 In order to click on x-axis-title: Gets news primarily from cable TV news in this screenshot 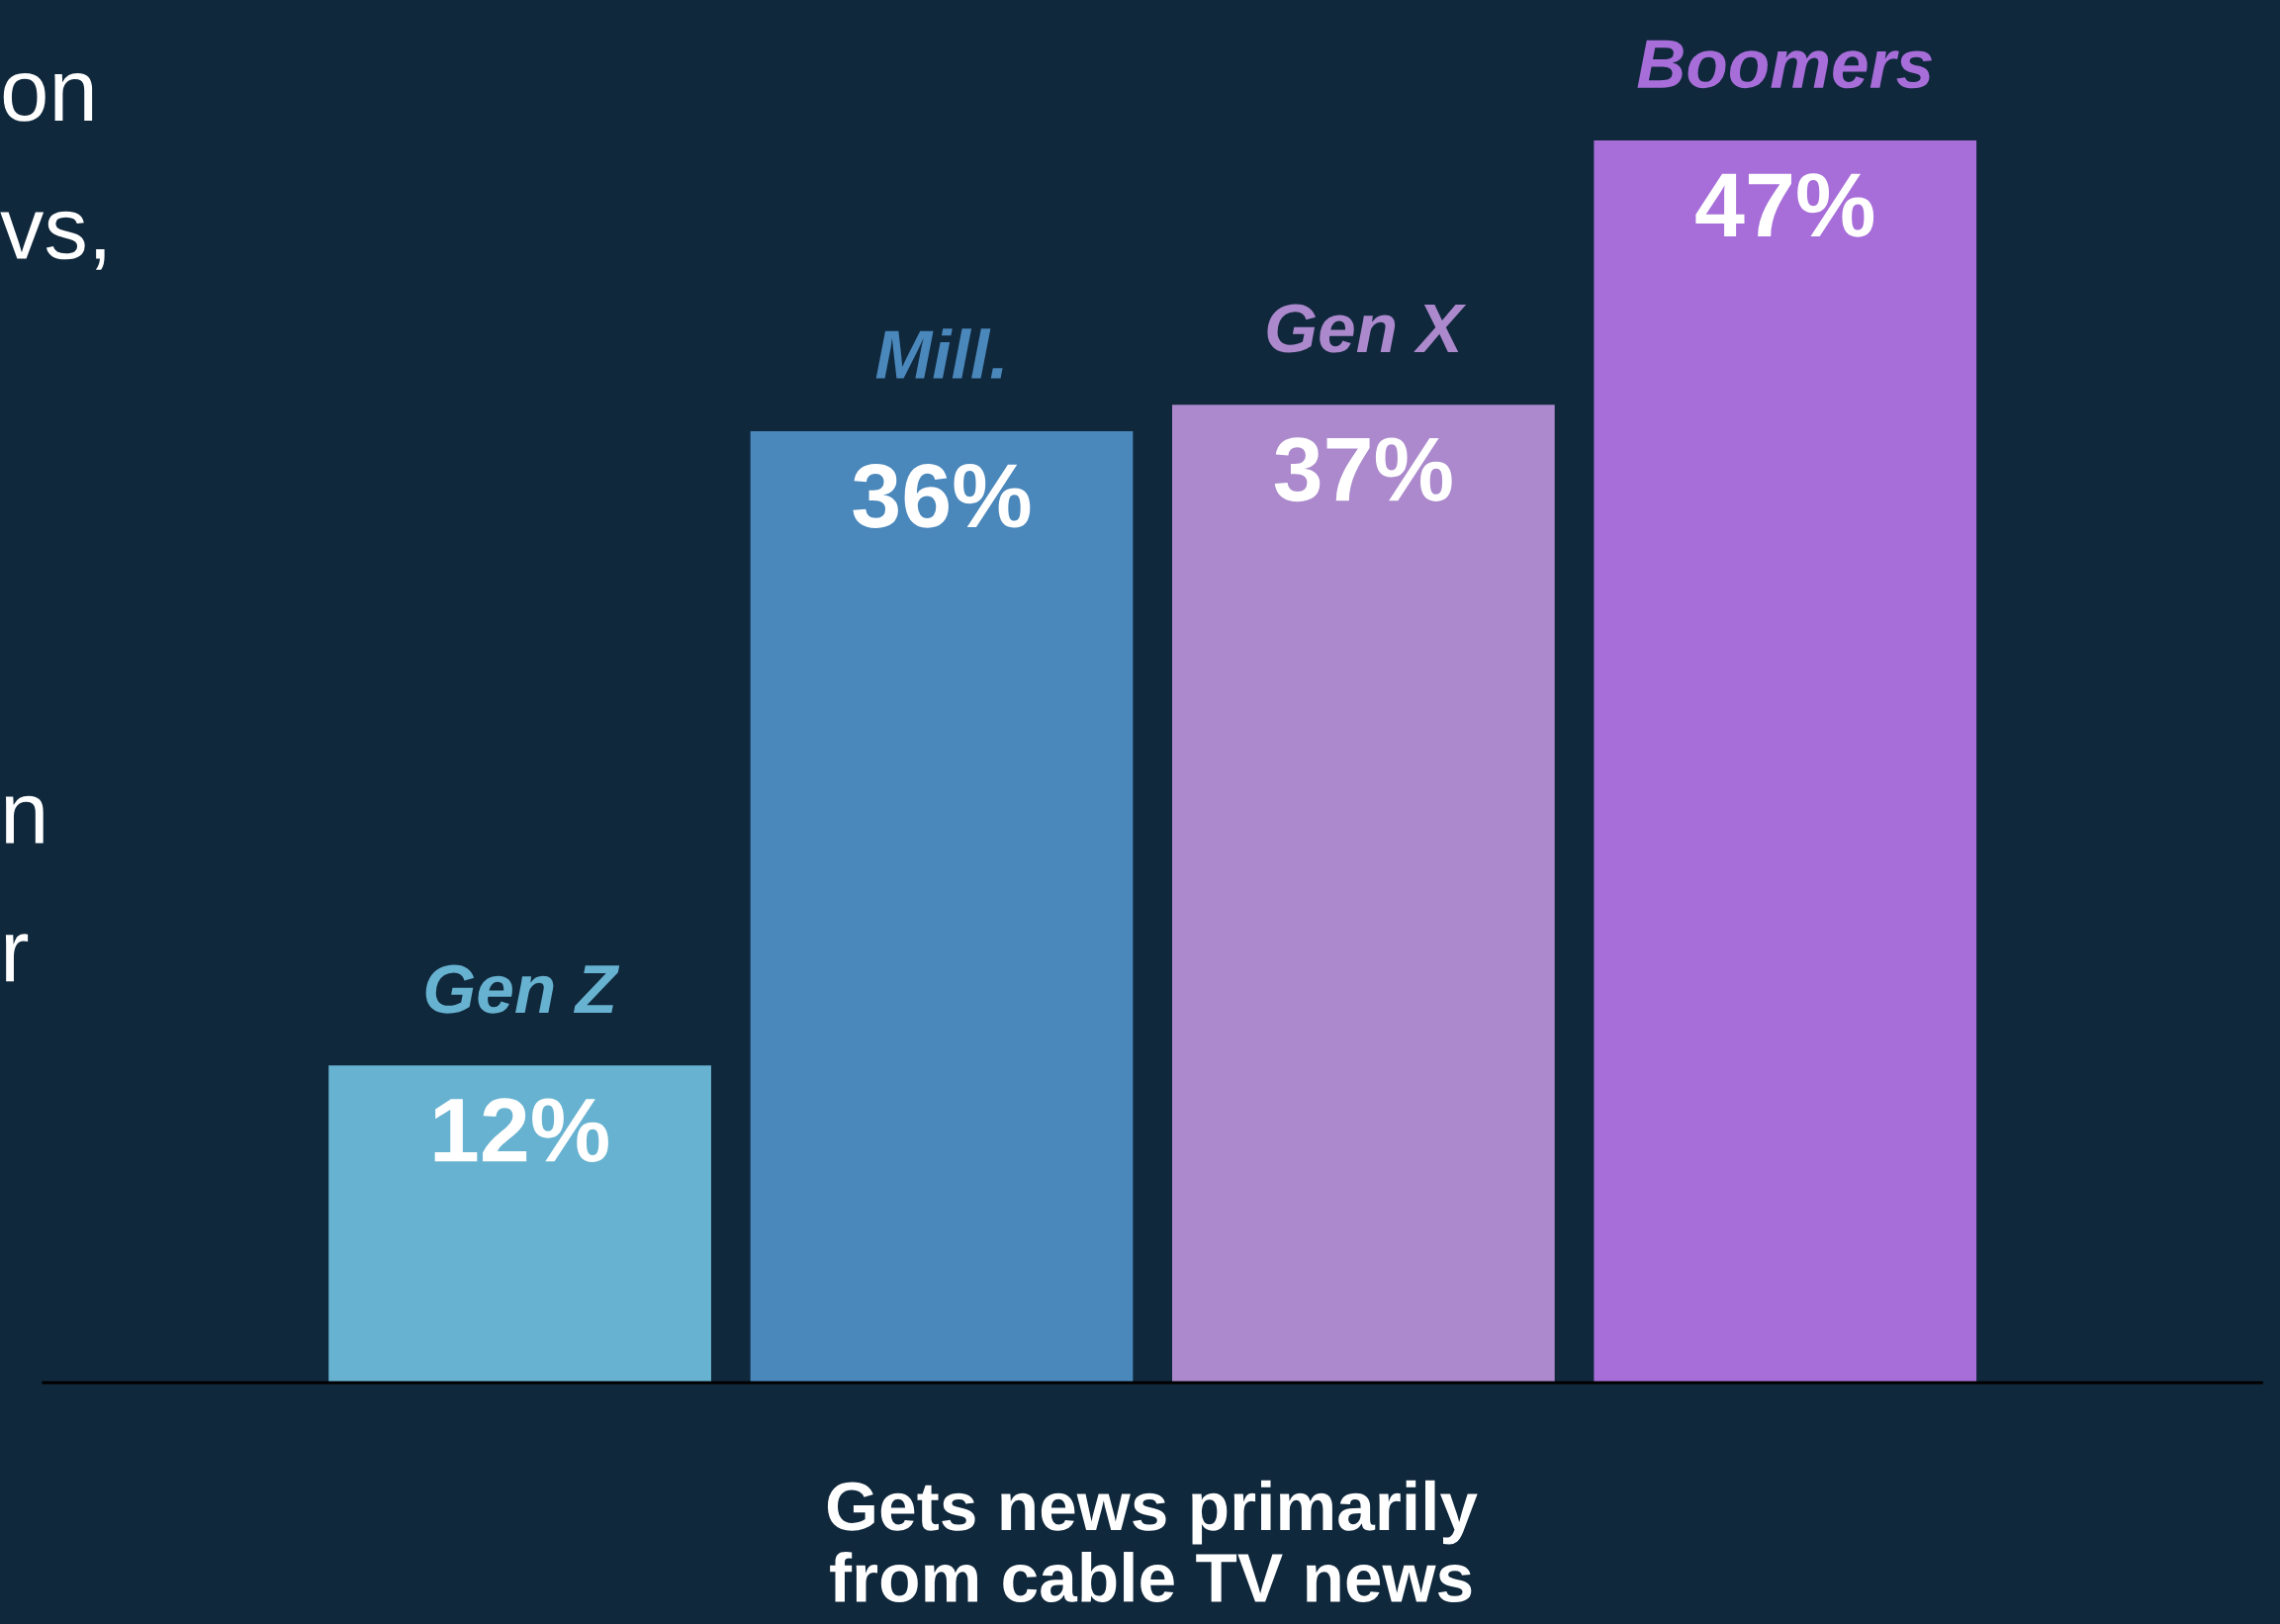, I will do `click(1152, 1541)`.